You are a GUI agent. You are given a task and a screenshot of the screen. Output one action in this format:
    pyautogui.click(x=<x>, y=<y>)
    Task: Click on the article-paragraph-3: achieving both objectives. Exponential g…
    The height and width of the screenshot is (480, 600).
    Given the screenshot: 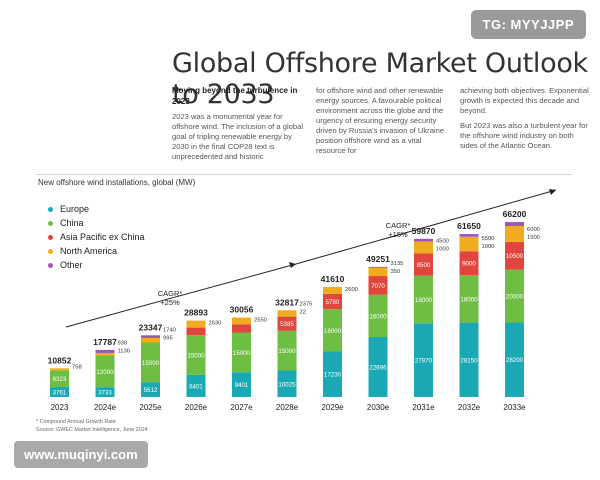 What is the action you would take?
    pyautogui.click(x=524, y=101)
    